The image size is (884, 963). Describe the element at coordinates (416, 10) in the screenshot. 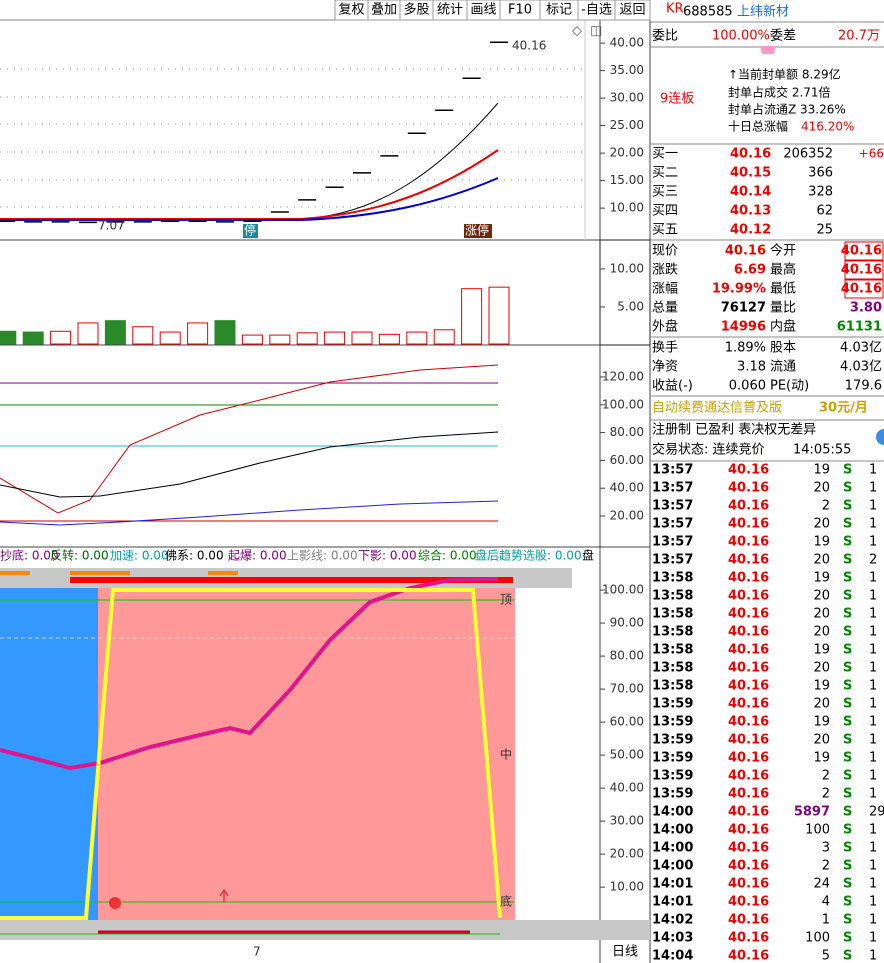

I see `toolbar-label: 多股` at that location.